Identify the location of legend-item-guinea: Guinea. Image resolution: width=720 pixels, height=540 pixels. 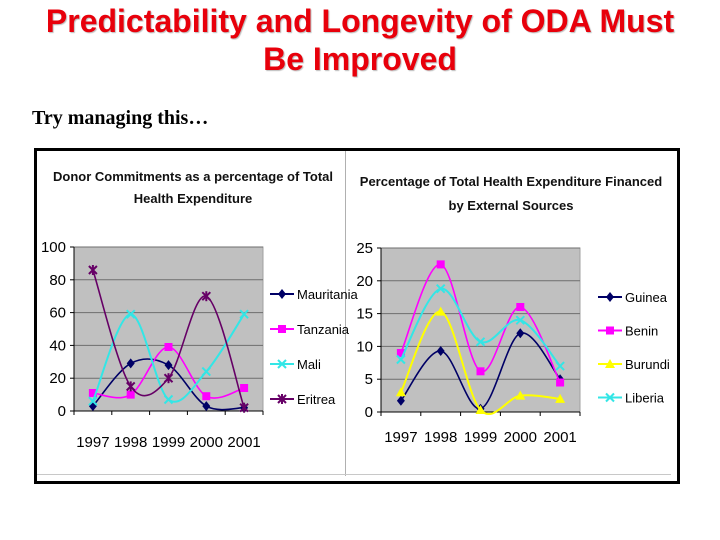
(633, 297).